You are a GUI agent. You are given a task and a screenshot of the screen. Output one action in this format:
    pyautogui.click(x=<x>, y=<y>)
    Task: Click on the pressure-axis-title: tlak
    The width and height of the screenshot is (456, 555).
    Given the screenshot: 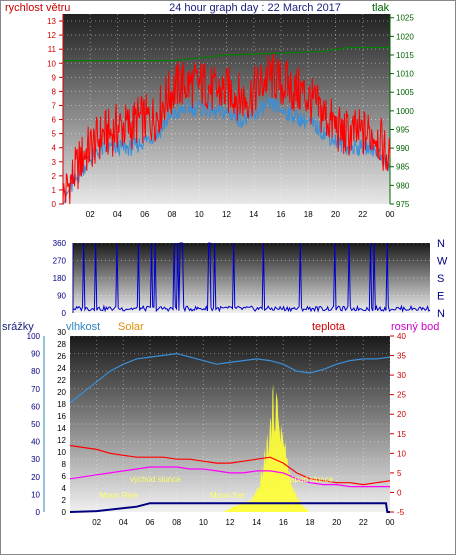 What is the action you would take?
    pyautogui.click(x=381, y=8)
    